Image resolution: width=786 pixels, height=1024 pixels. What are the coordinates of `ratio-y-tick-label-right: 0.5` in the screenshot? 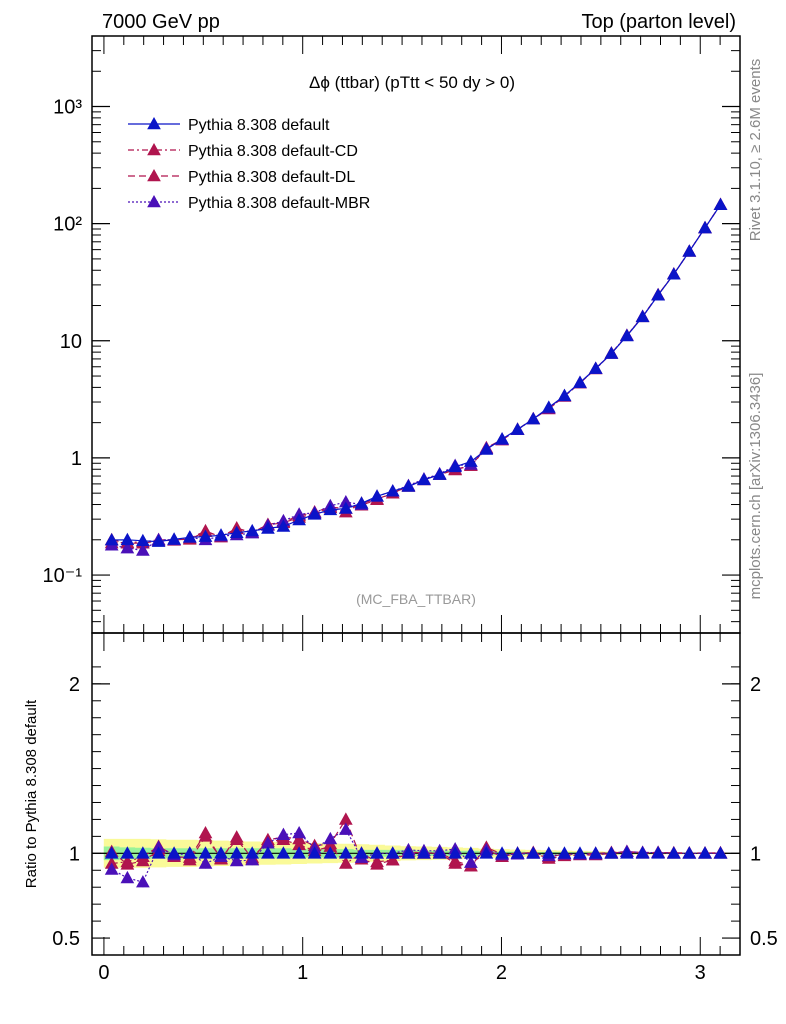 It's located at (764, 939).